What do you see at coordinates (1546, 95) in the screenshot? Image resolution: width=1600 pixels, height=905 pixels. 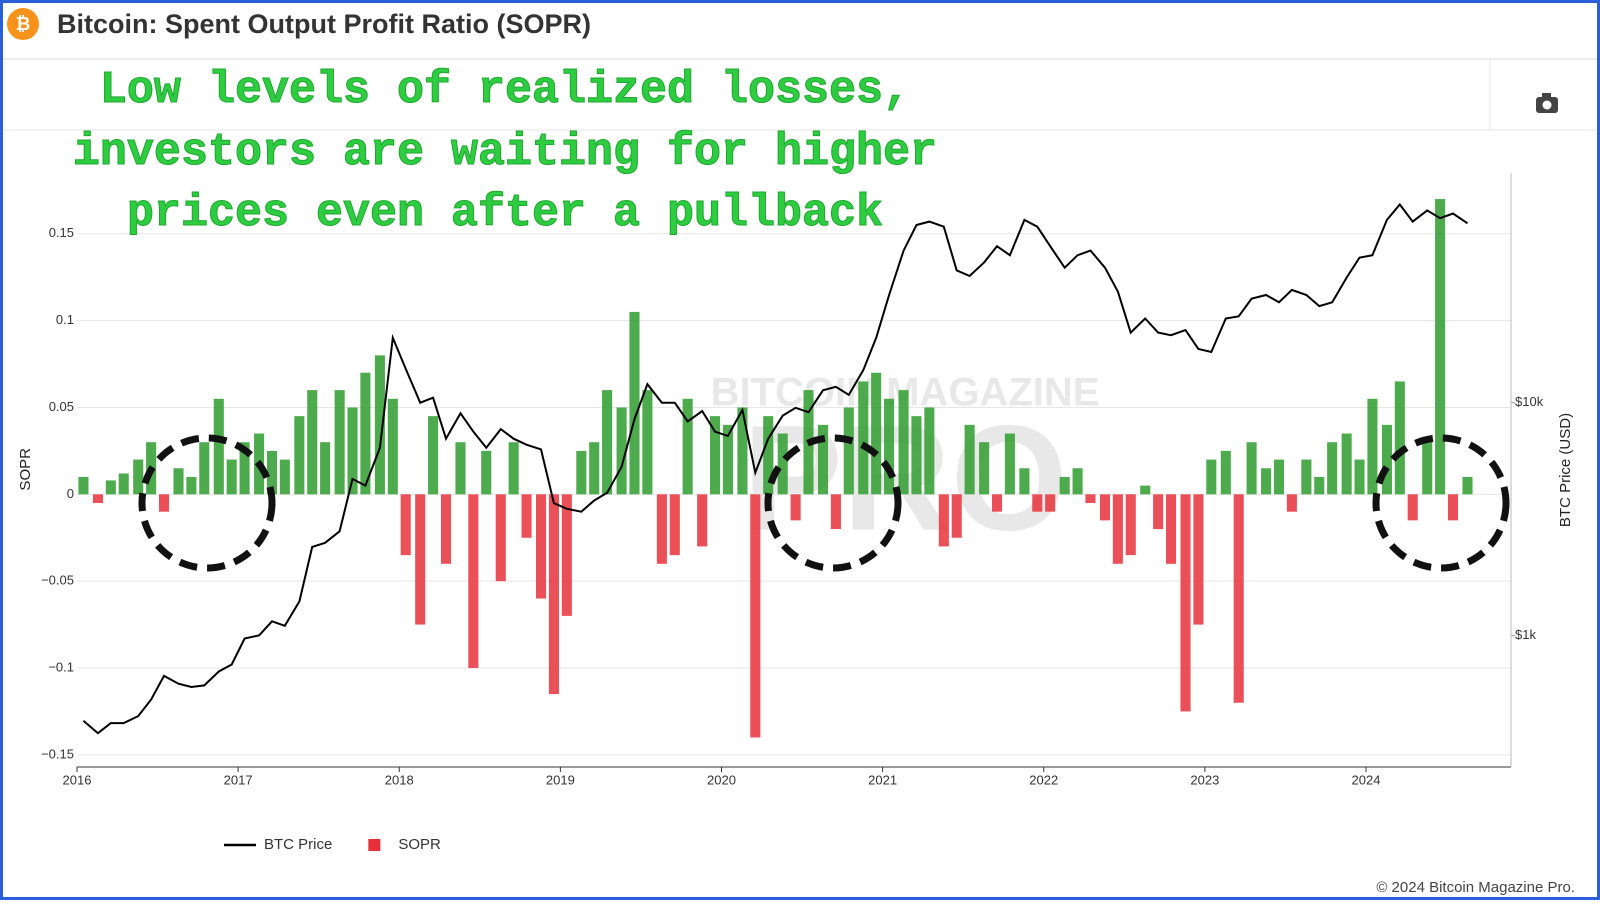 I see `camera-top` at bounding box center [1546, 95].